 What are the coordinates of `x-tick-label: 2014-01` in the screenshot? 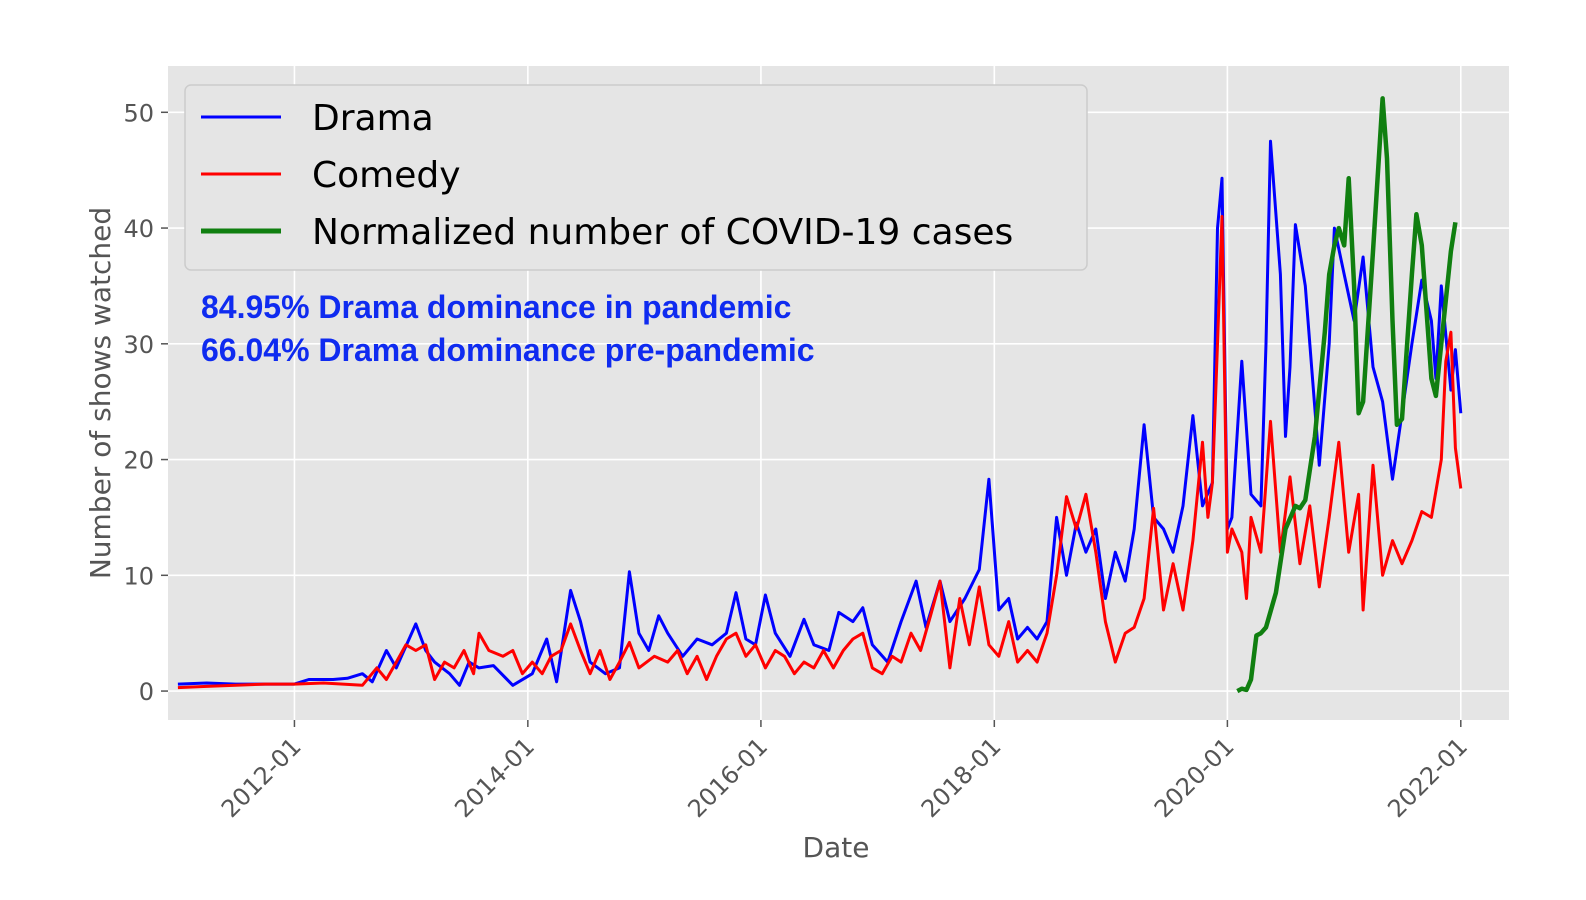 It's located at (494, 777).